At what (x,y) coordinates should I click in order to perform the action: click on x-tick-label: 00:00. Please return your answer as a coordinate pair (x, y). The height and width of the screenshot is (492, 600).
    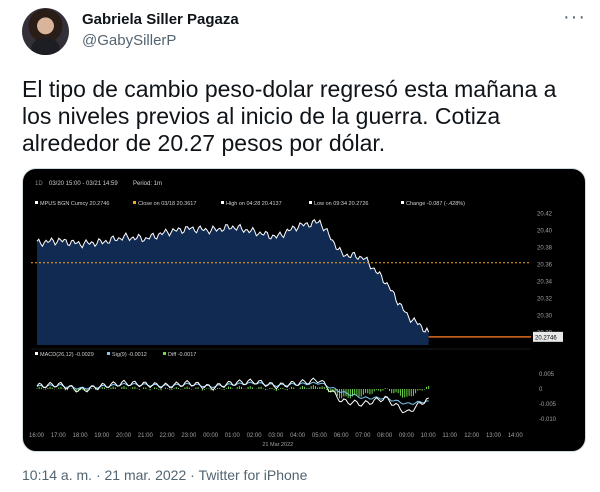
    Looking at the image, I should click on (211, 436).